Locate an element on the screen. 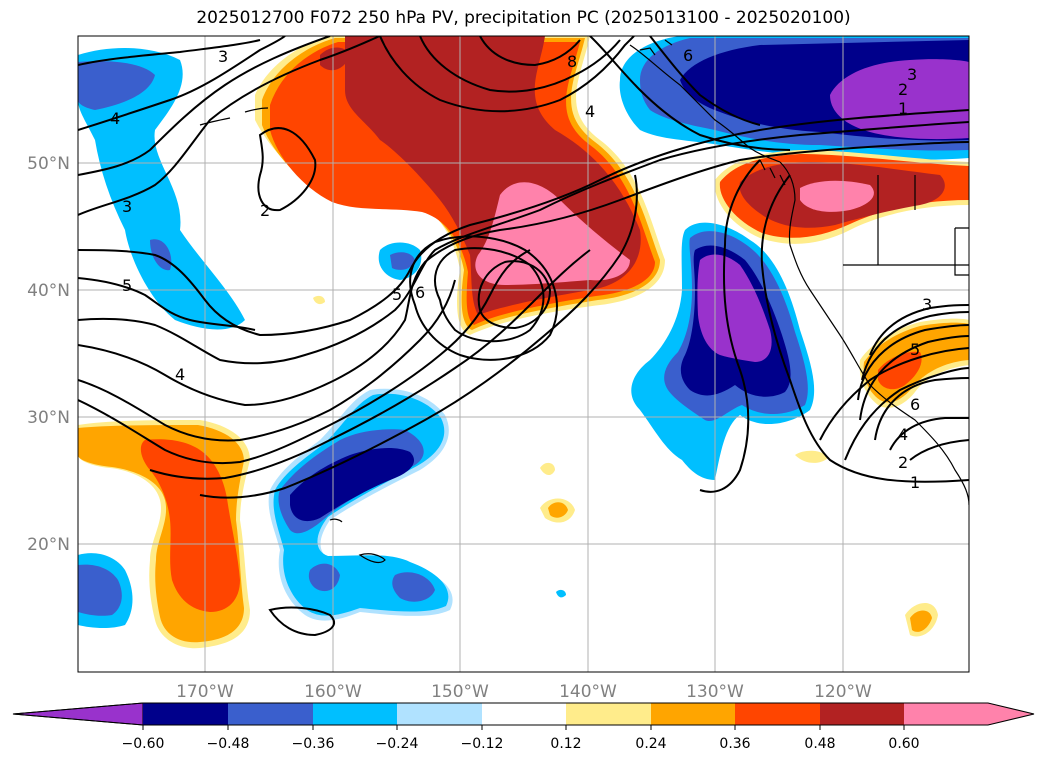  shade-pink-north is located at coordinates (552, 233).